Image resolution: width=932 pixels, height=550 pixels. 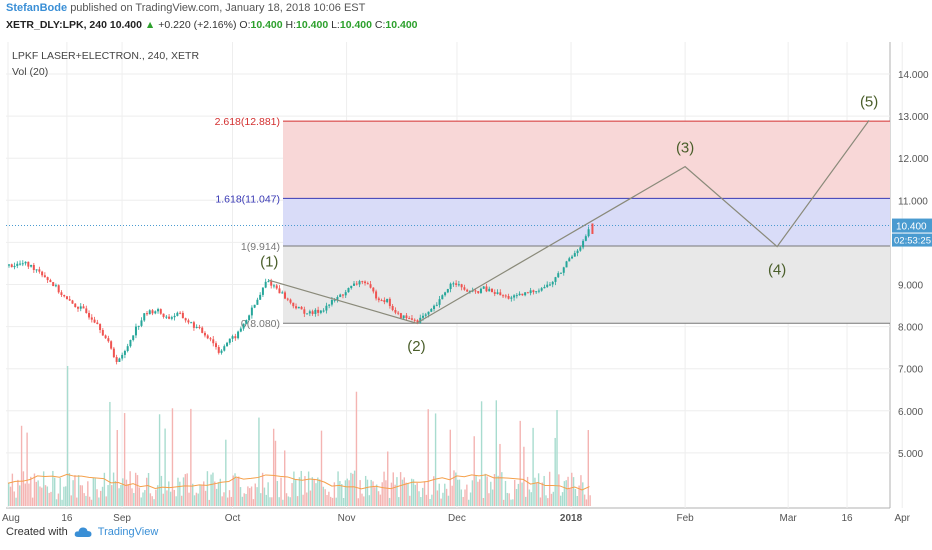 I want to click on created-with-text: Created with, so click(x=37, y=532).